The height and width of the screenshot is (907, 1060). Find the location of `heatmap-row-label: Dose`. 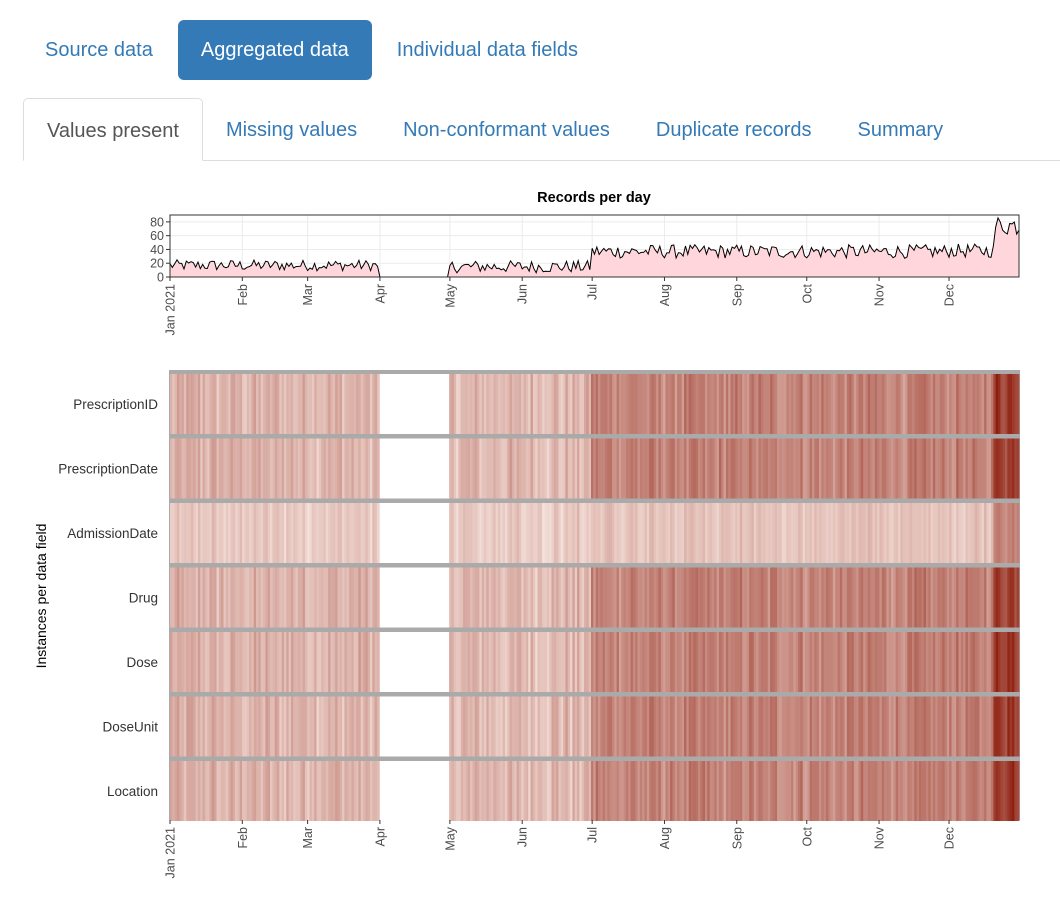

heatmap-row-label: Dose is located at coordinates (142, 662).